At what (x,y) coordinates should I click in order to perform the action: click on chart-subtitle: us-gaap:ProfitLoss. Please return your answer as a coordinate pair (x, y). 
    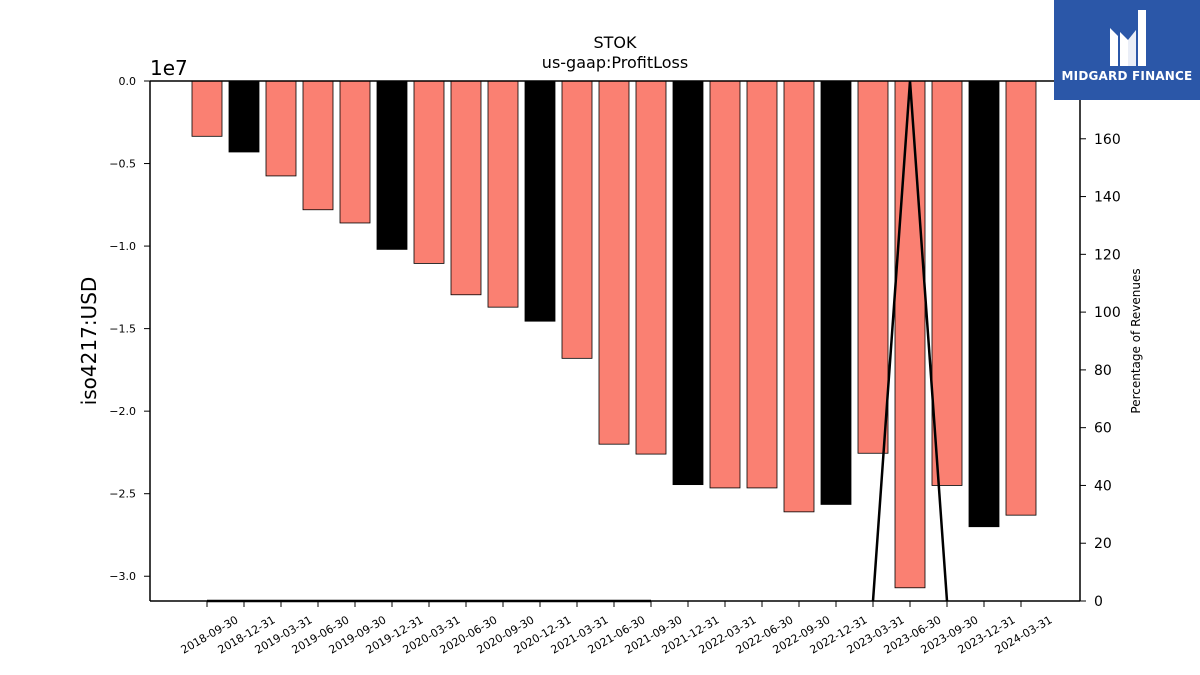
    Looking at the image, I should click on (615, 62).